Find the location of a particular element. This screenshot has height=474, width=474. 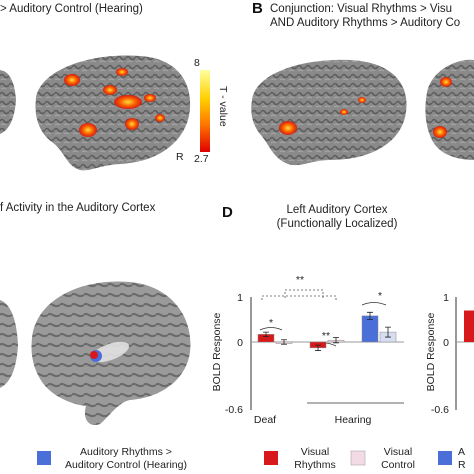

sig-bracket-deaf is located at coordinates (271, 329).